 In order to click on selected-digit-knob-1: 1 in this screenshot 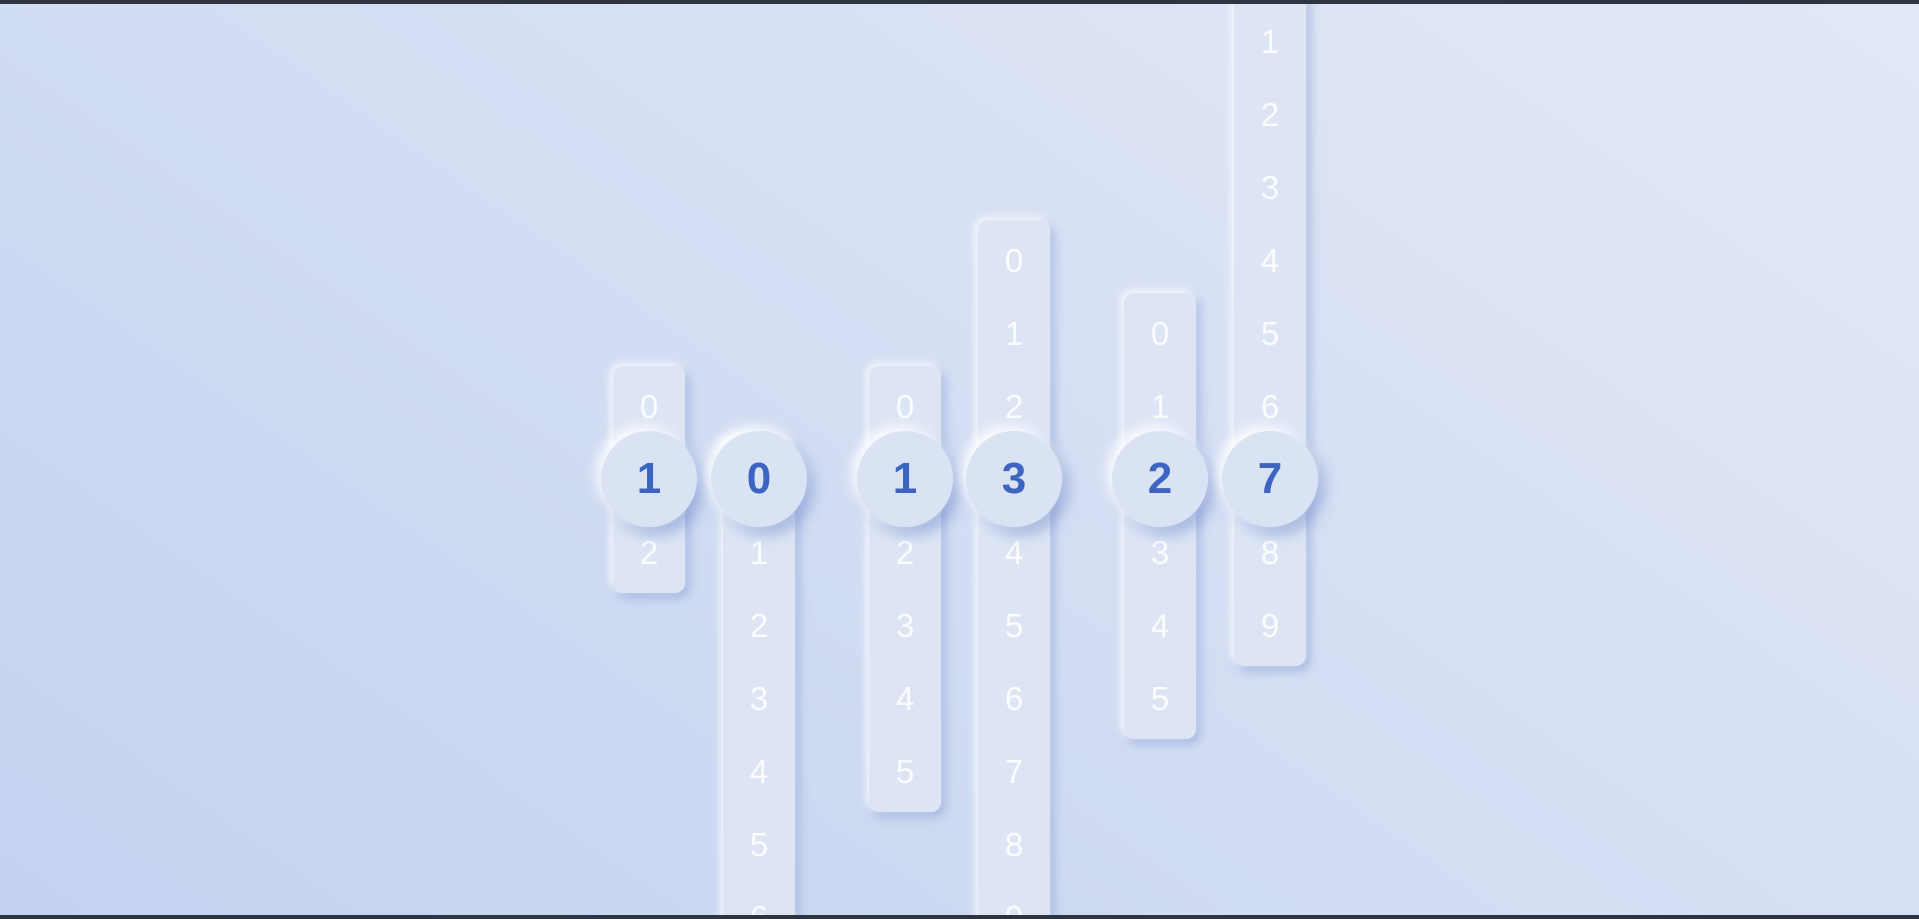, I will do `click(649, 479)`.